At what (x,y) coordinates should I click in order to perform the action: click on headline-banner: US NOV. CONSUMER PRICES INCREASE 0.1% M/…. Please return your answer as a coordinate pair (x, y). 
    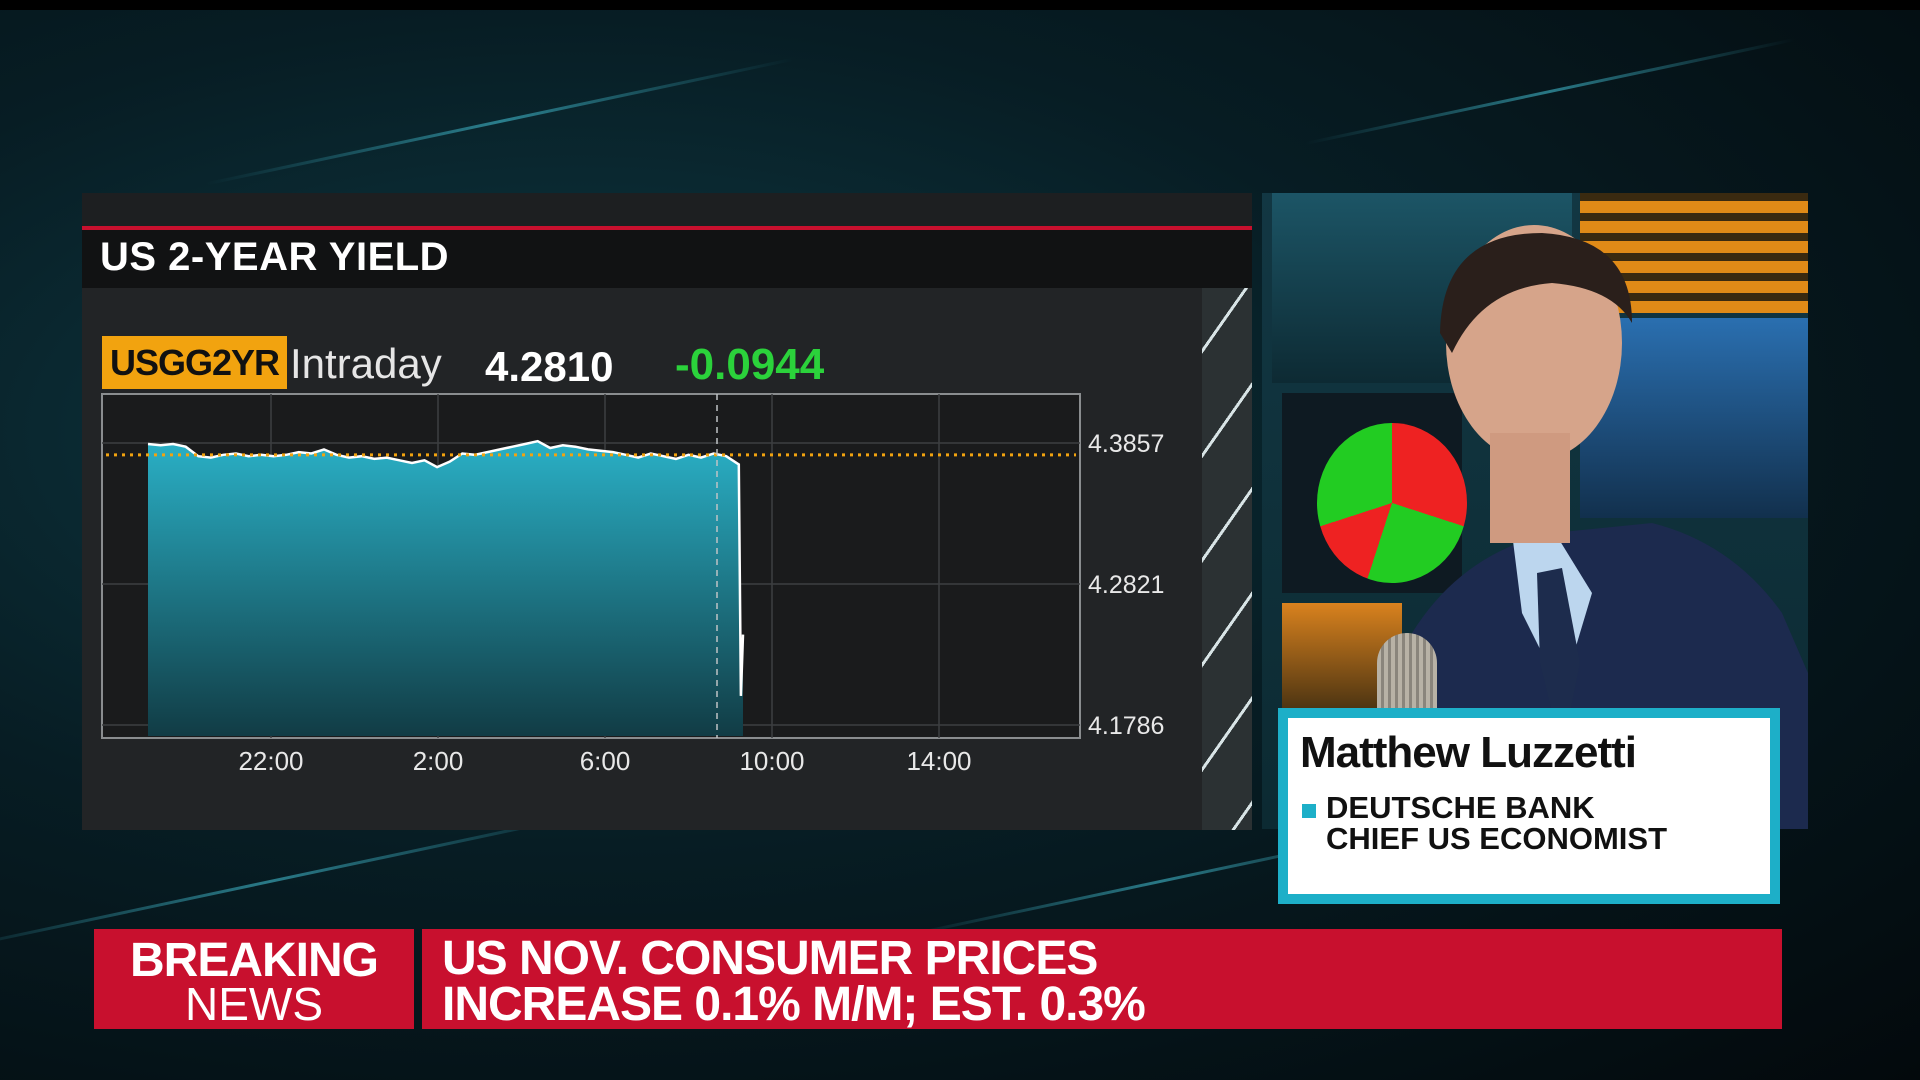
    Looking at the image, I should click on (1102, 980).